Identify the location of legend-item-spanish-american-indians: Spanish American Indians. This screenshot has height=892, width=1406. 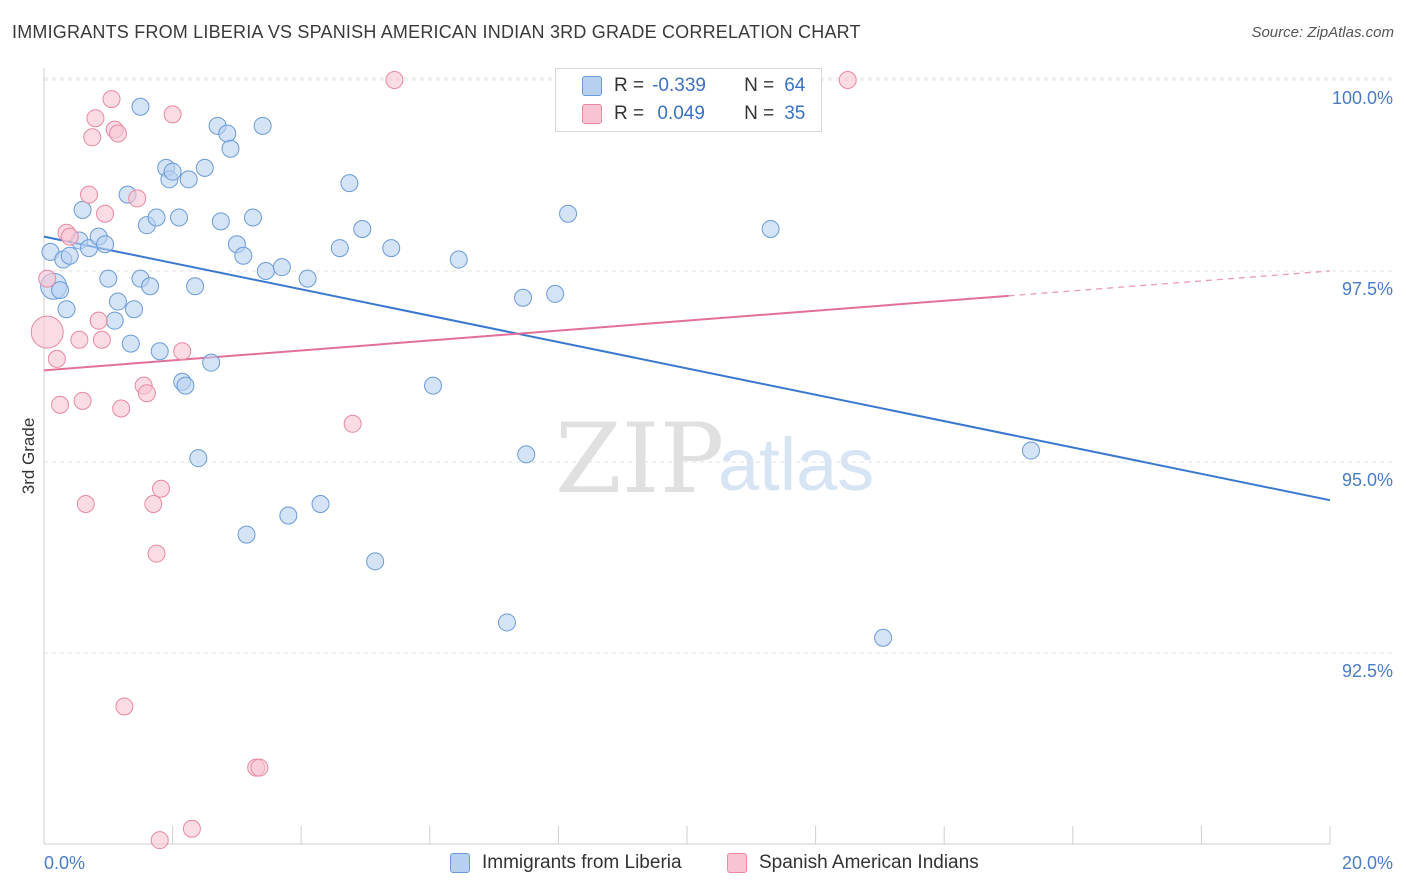
(853, 863).